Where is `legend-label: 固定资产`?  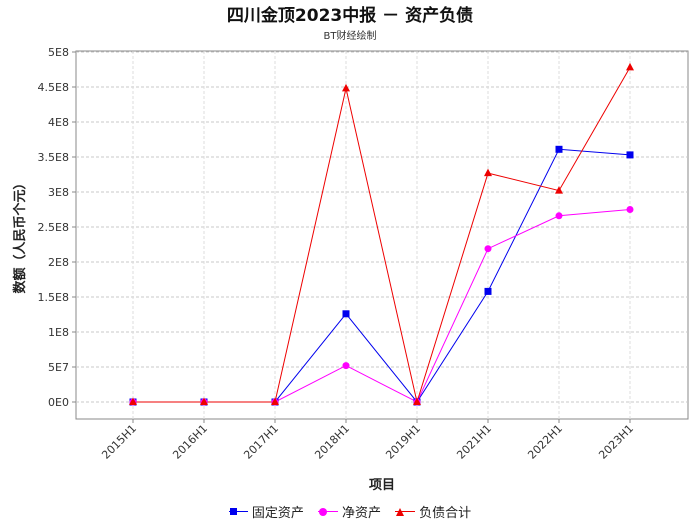
legend-label: 固定资产 is located at coordinates (277, 513).